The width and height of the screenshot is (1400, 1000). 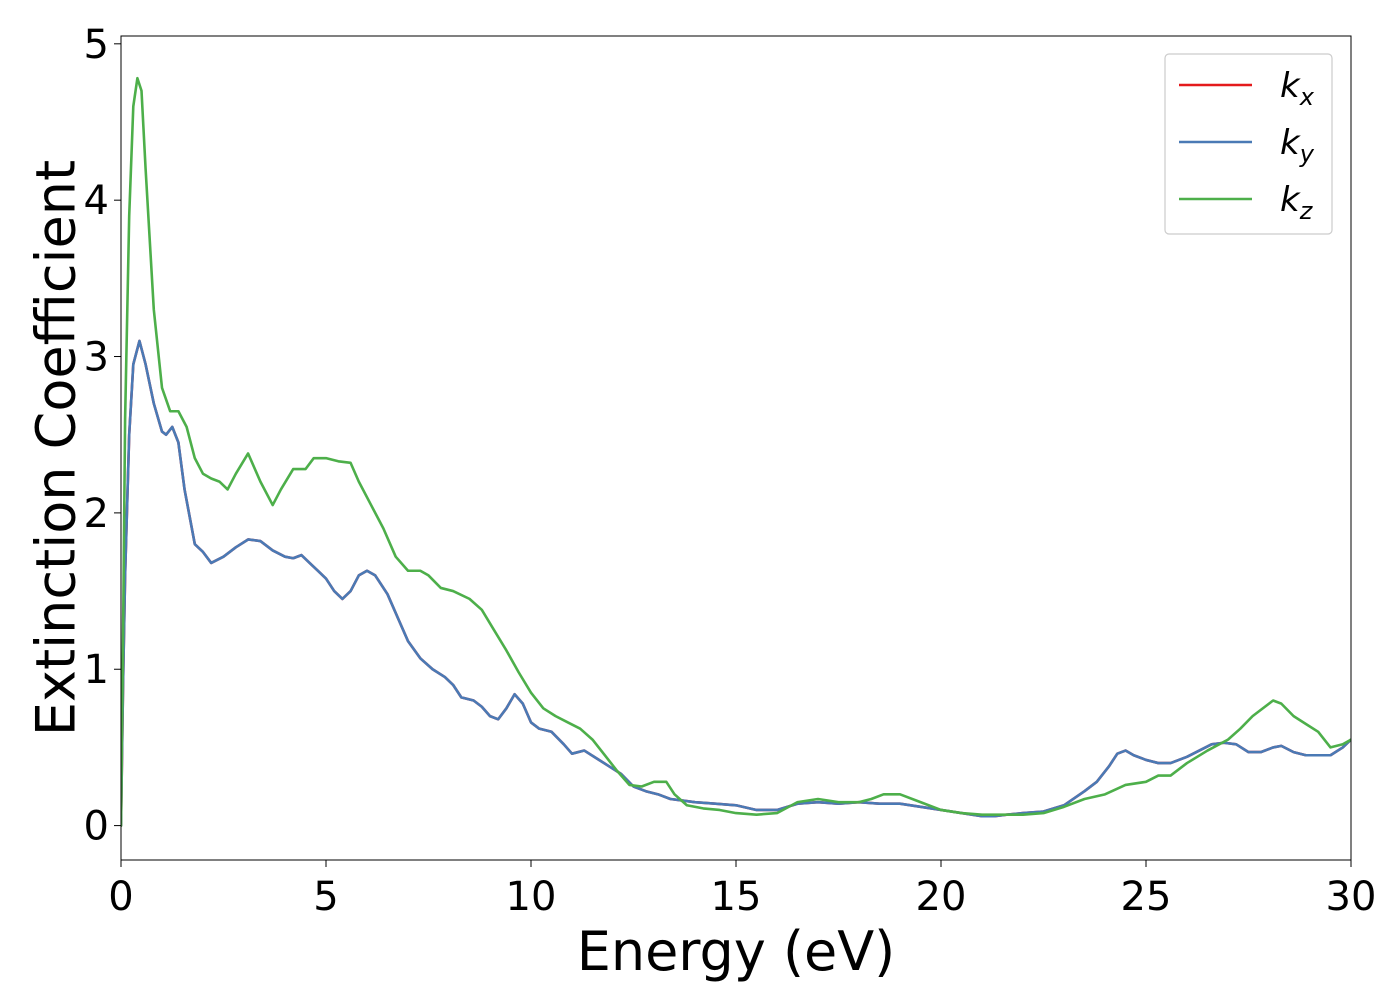 I want to click on y-tick-label: 1, so click(x=96, y=670).